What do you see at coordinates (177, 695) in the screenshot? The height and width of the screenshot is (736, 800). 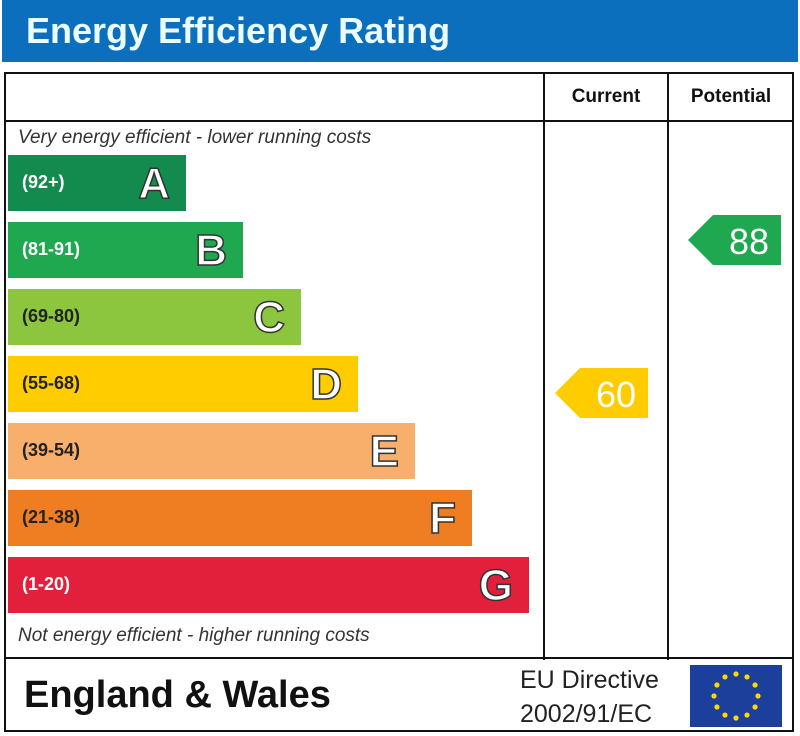 I see `region-label: England & Wales` at bounding box center [177, 695].